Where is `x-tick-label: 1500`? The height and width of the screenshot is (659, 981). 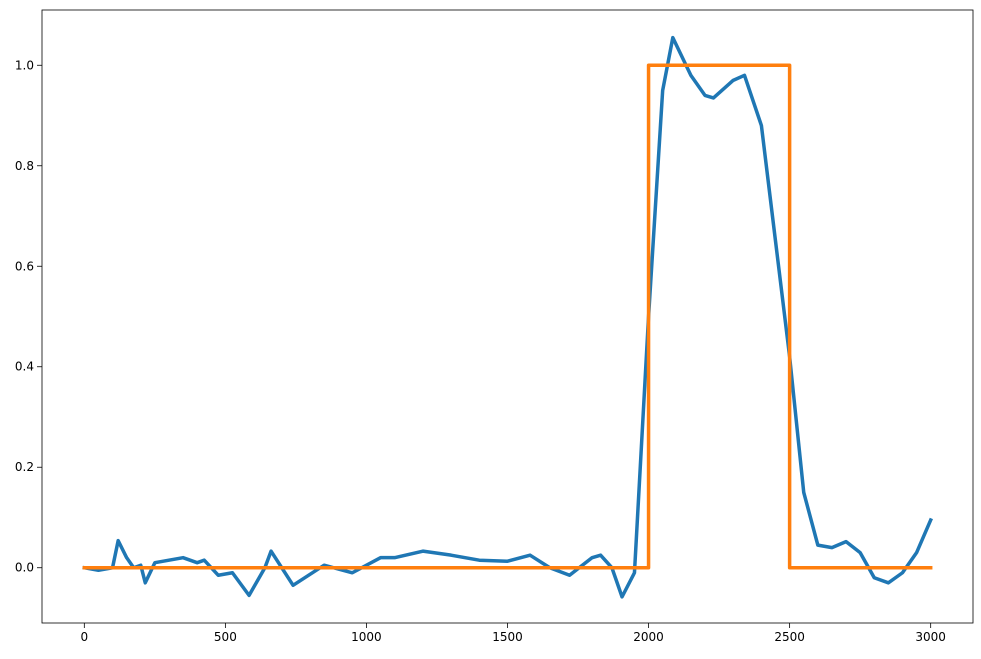 x-tick-label: 1500 is located at coordinates (507, 637).